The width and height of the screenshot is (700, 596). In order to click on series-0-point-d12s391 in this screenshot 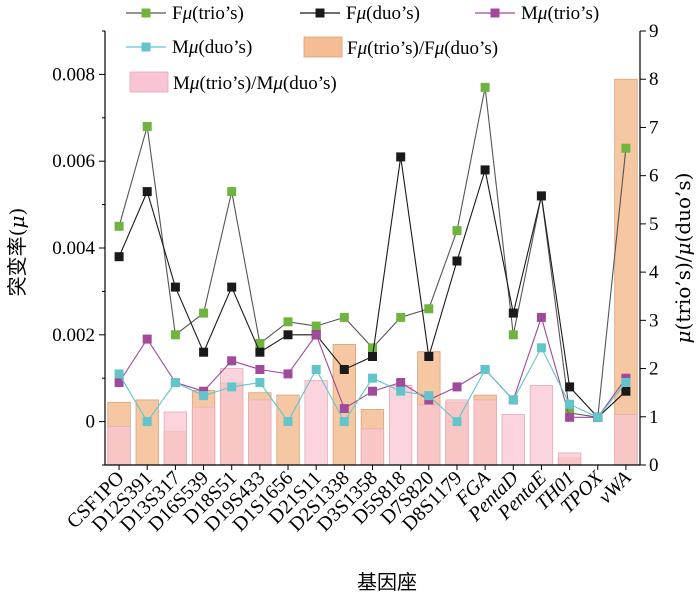, I will do `click(147, 126)`.